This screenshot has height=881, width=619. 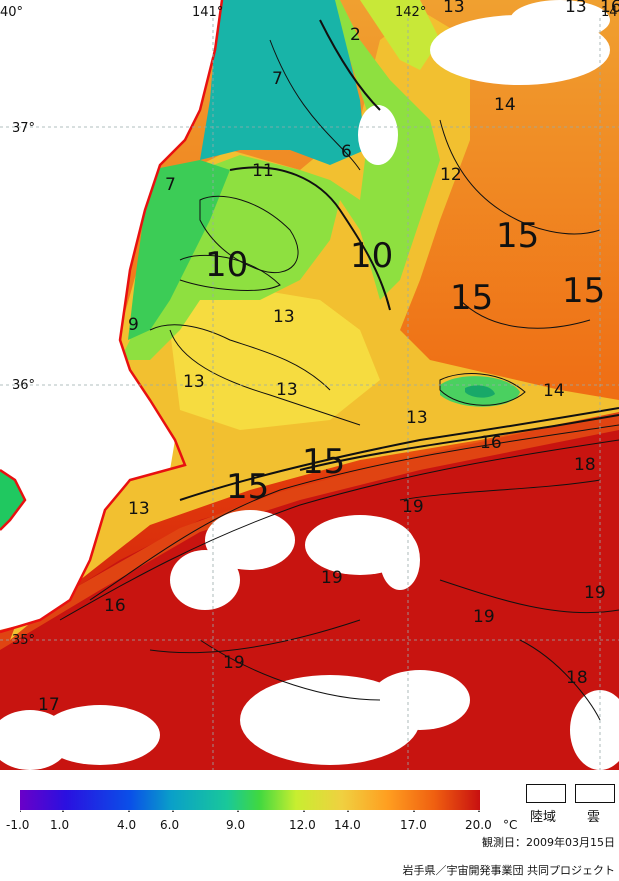 I want to click on lon-label-141: 141°, so click(x=207, y=12).